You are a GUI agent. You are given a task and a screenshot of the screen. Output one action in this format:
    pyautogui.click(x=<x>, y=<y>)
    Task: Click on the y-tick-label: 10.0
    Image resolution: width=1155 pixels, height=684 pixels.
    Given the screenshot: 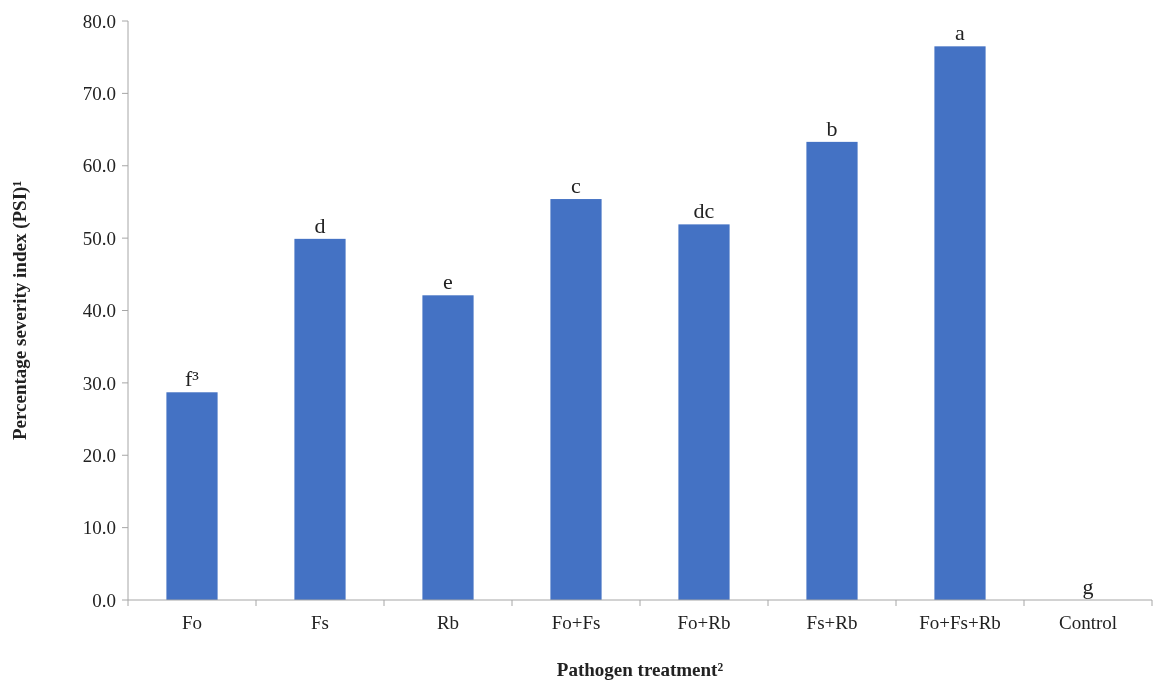 What is the action you would take?
    pyautogui.click(x=99, y=528)
    